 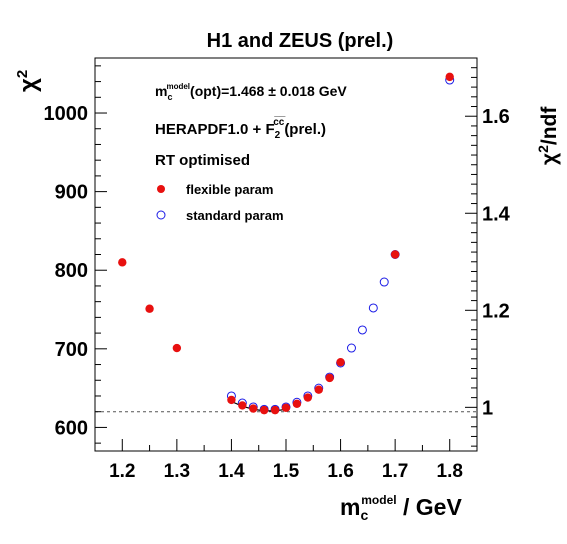 I want to click on y-tick-label: 700, so click(x=71, y=350).